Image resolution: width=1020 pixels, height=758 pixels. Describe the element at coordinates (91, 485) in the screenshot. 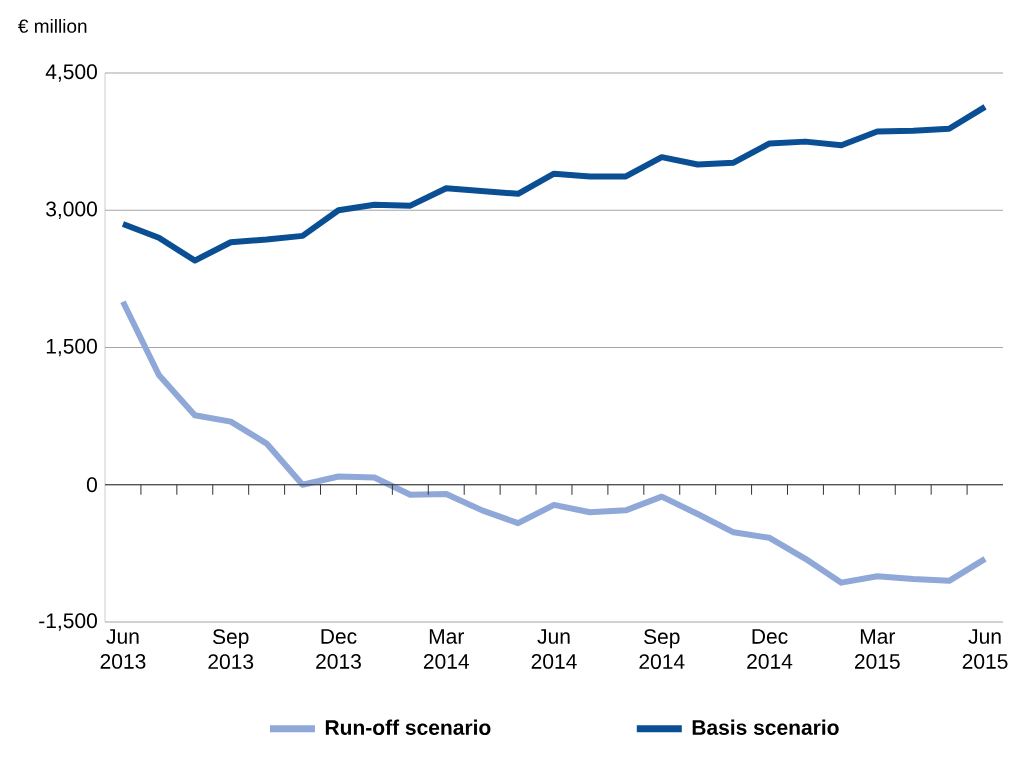

I see `y-tick-label: 0` at that location.